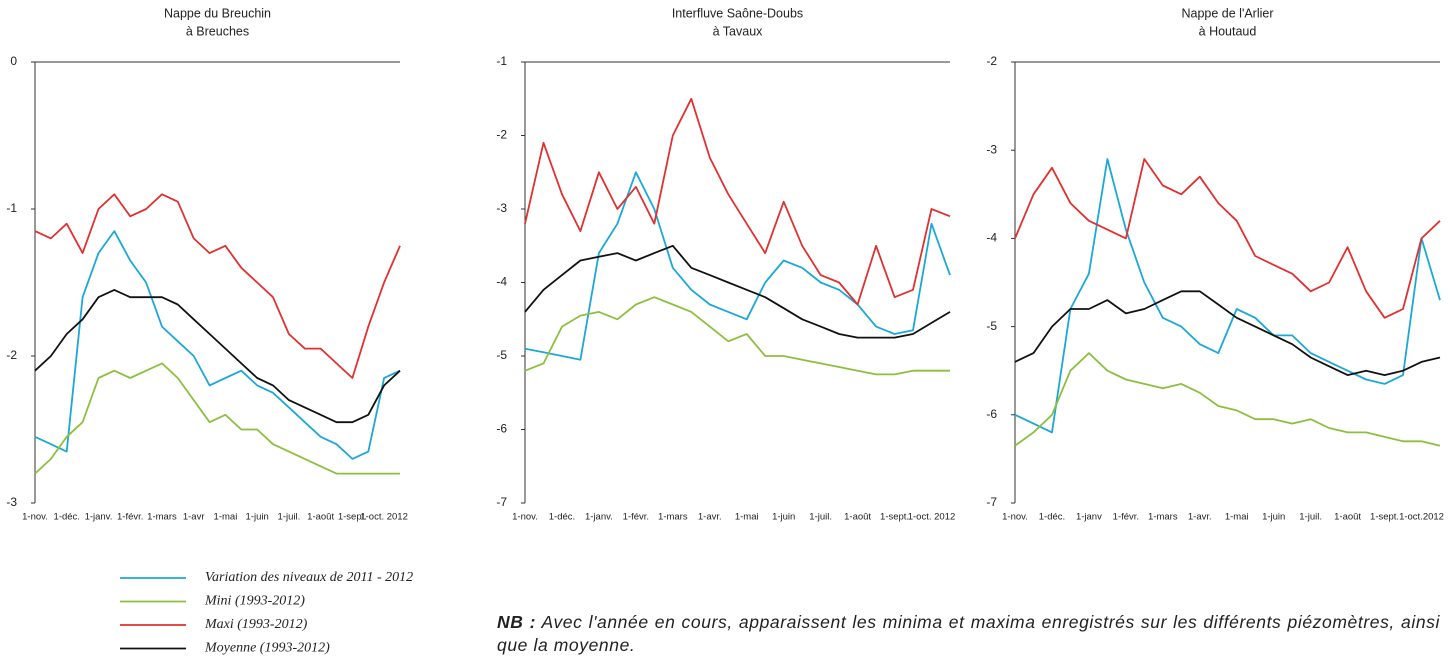 This screenshot has height=660, width=1450. Describe the element at coordinates (217, 13) in the screenshot. I see `chart-title: Nappe du Breuchin` at that location.